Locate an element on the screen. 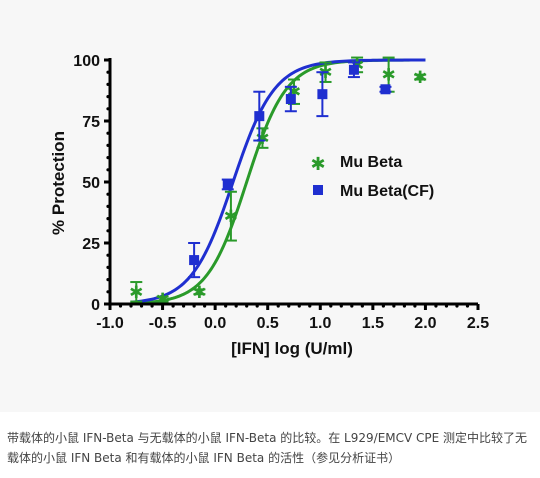  x-tick-label: 0.5 is located at coordinates (268, 323).